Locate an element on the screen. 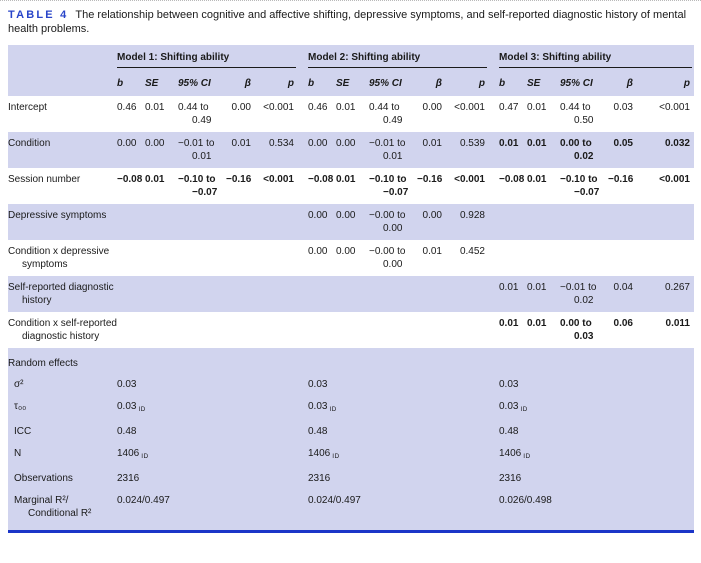  column-header-col-beta: β is located at coordinates (438, 83).